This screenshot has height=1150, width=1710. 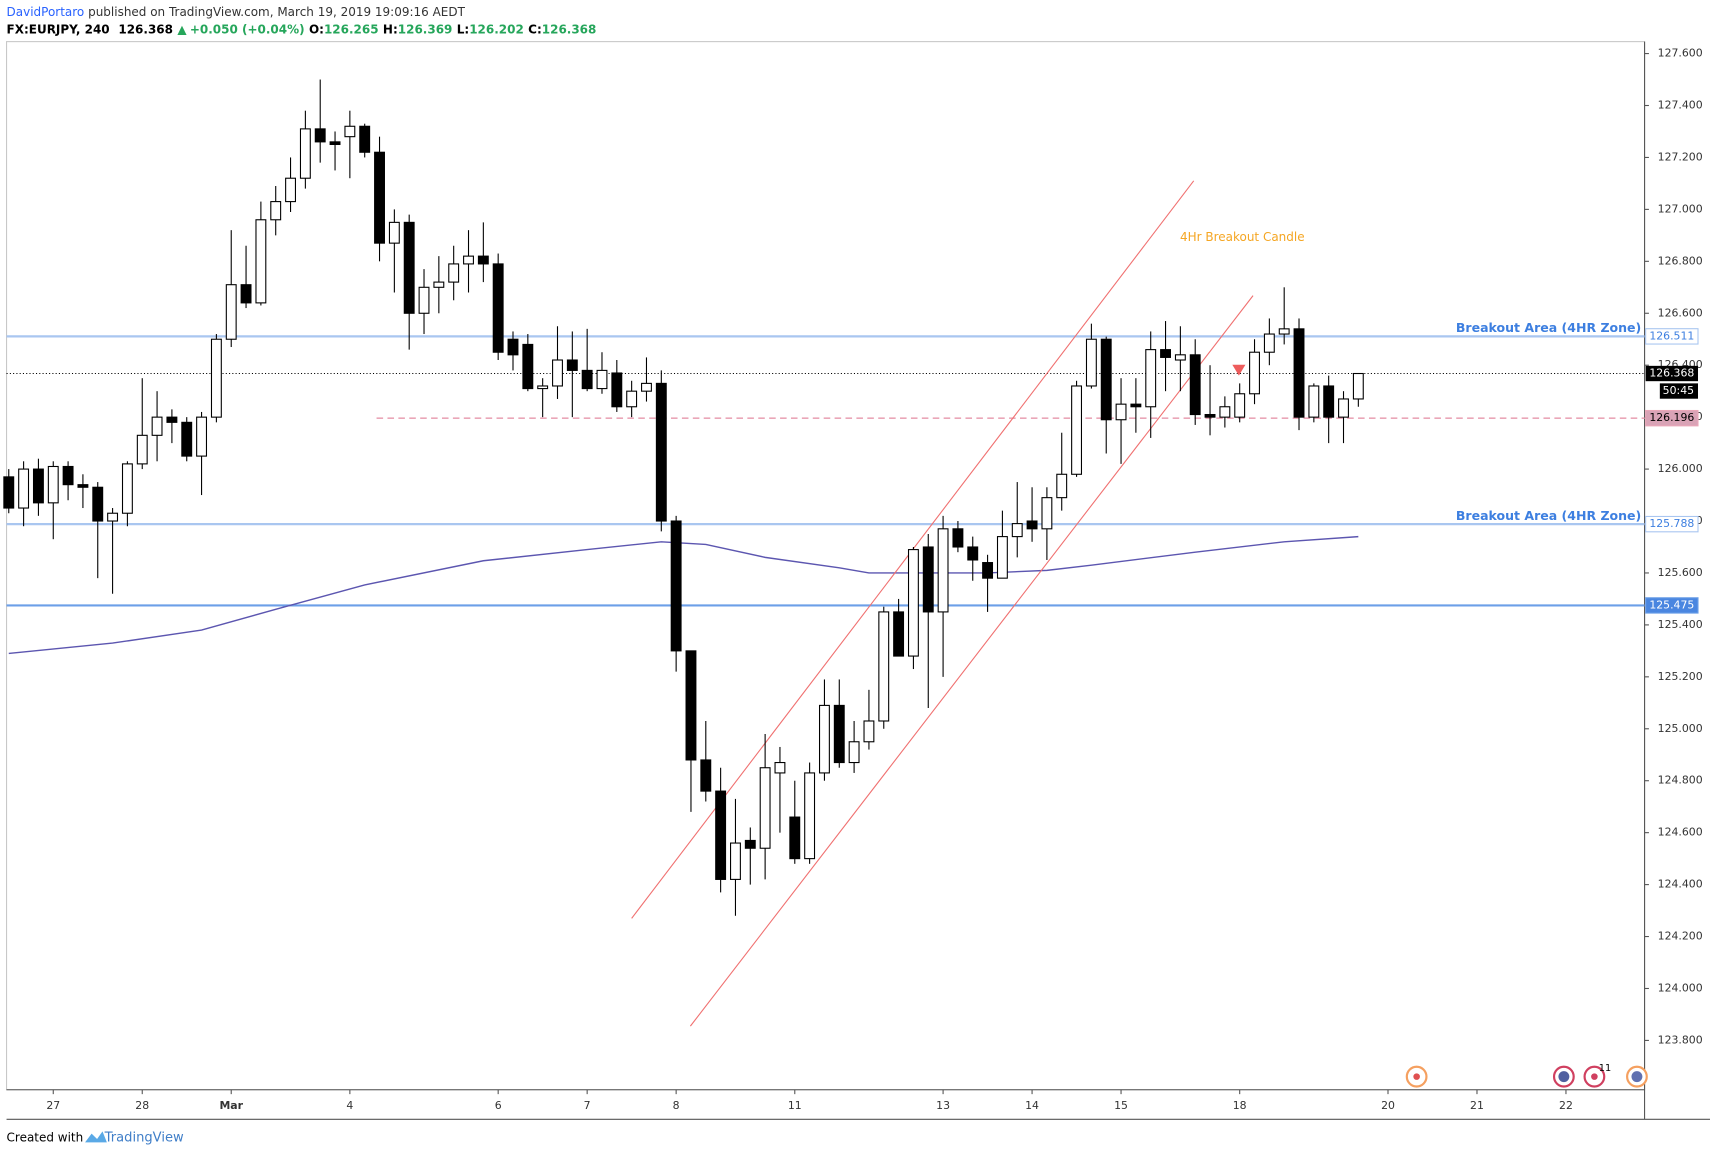 What do you see at coordinates (58, 29) in the screenshot?
I see `symbol: FX:EURJPY, 240` at bounding box center [58, 29].